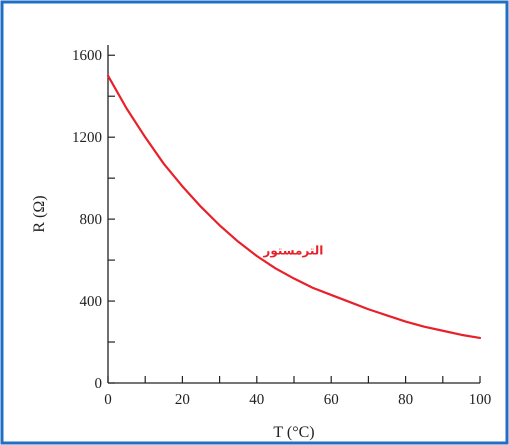  I want to click on y-tick-label: 0, so click(98, 384).